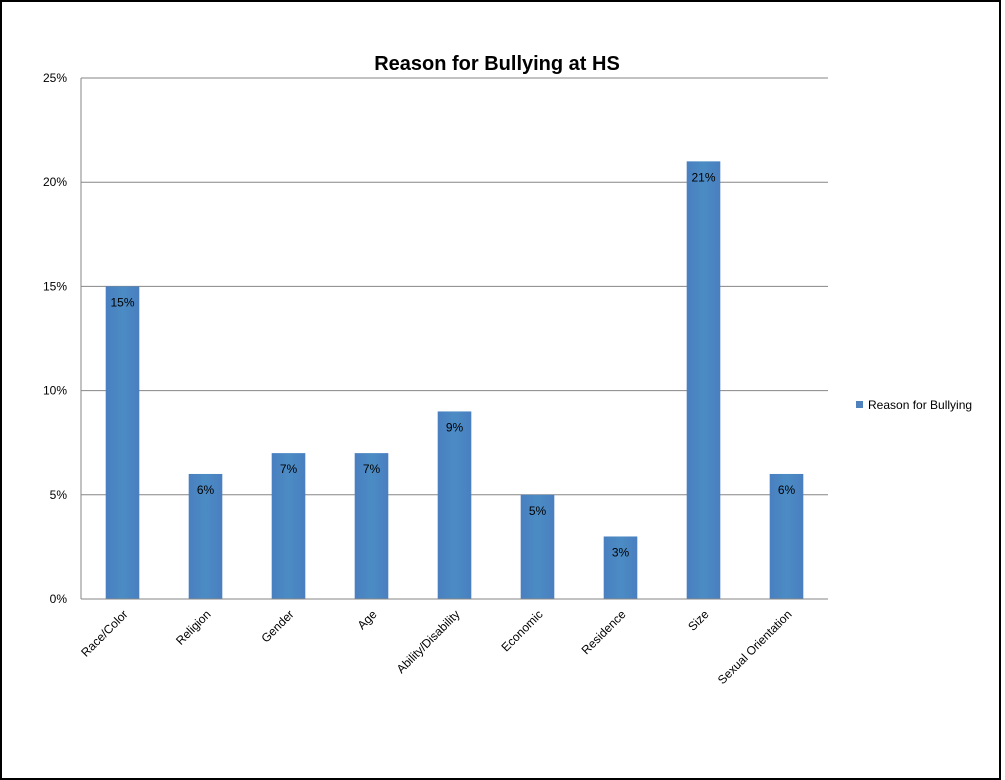 The height and width of the screenshot is (780, 1005). Describe the element at coordinates (55, 391) in the screenshot. I see `y-tick-label: 10%` at that location.